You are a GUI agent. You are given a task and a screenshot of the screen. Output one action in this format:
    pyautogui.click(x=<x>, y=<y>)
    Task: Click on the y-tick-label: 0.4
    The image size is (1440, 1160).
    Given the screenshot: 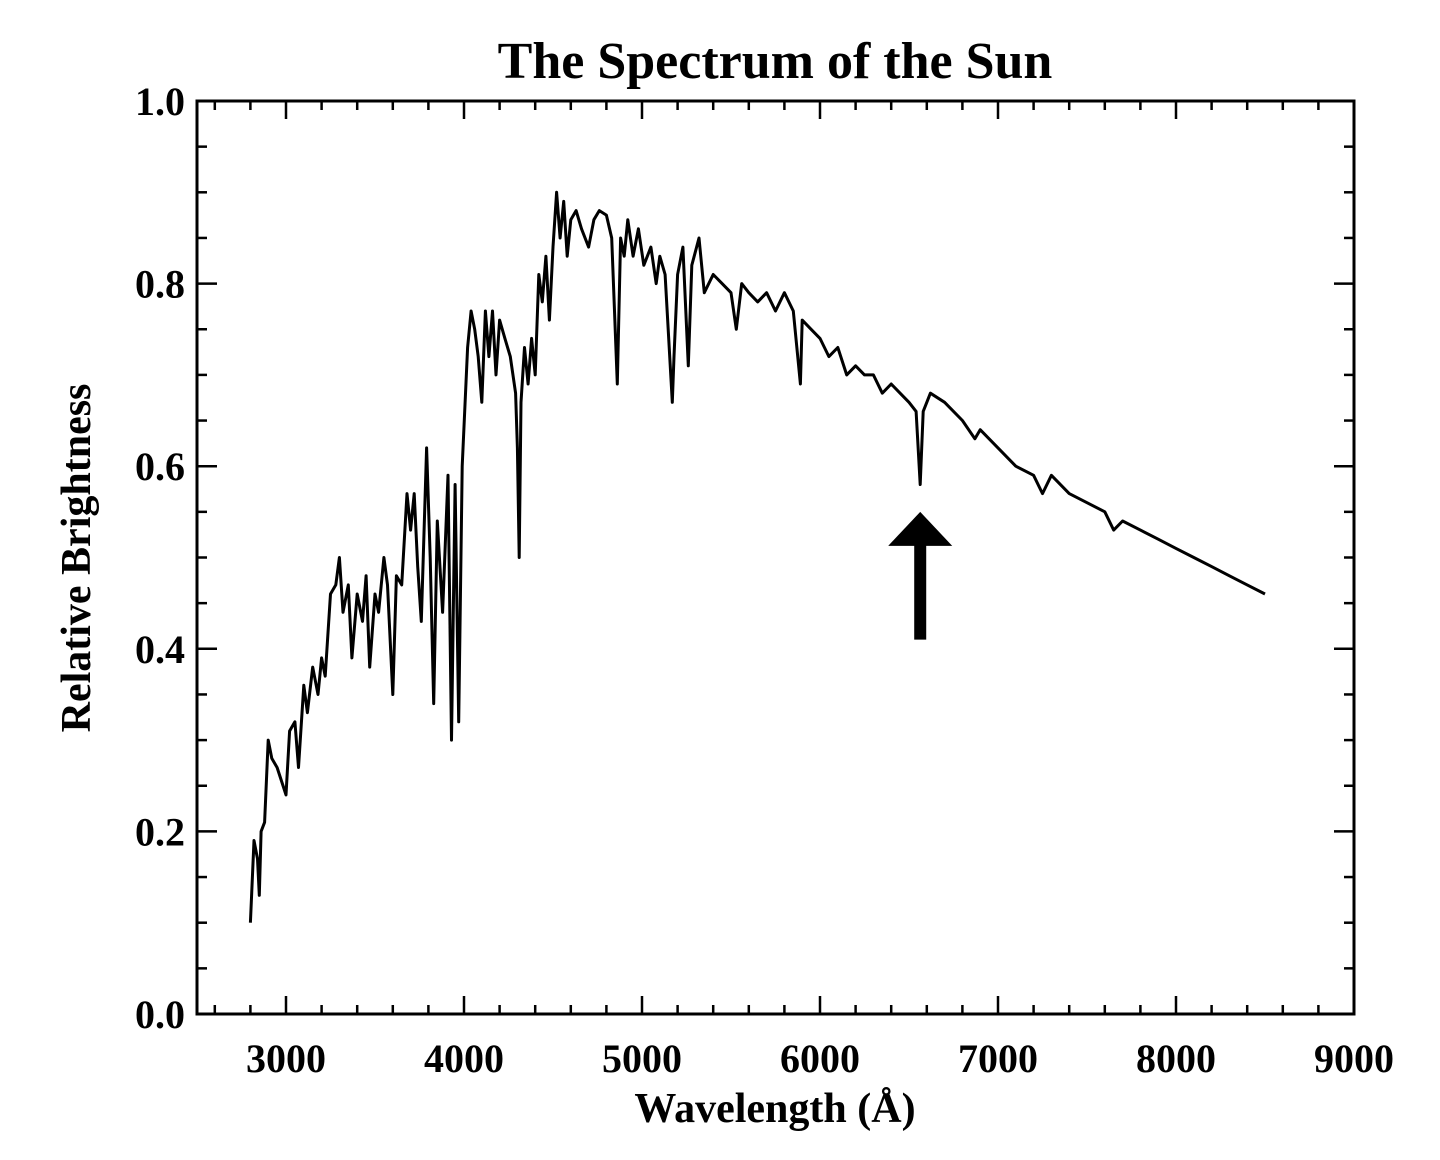 What is the action you would take?
    pyautogui.click(x=160, y=649)
    